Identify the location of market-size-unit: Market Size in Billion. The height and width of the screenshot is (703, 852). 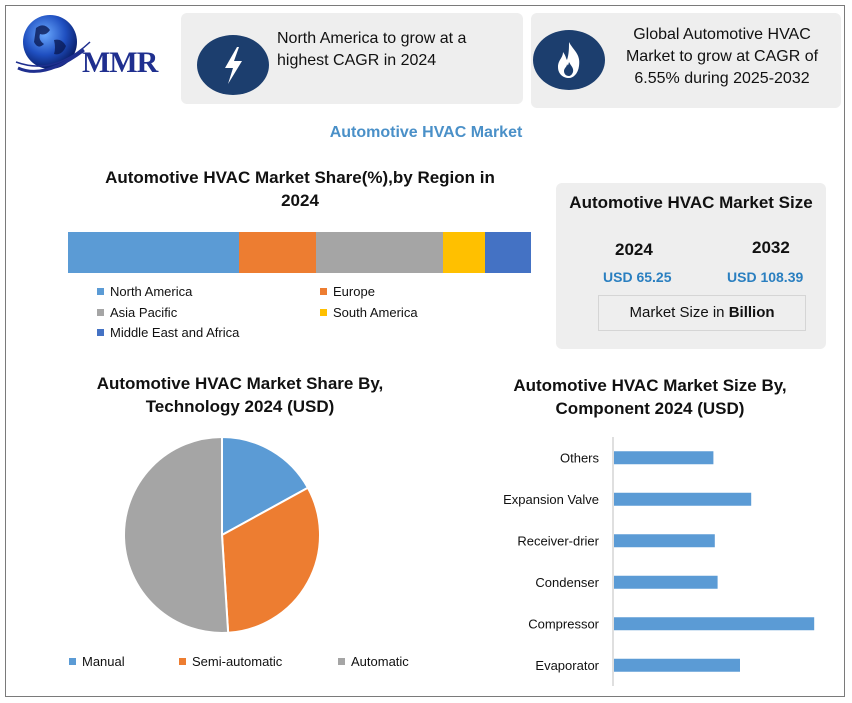
(702, 313).